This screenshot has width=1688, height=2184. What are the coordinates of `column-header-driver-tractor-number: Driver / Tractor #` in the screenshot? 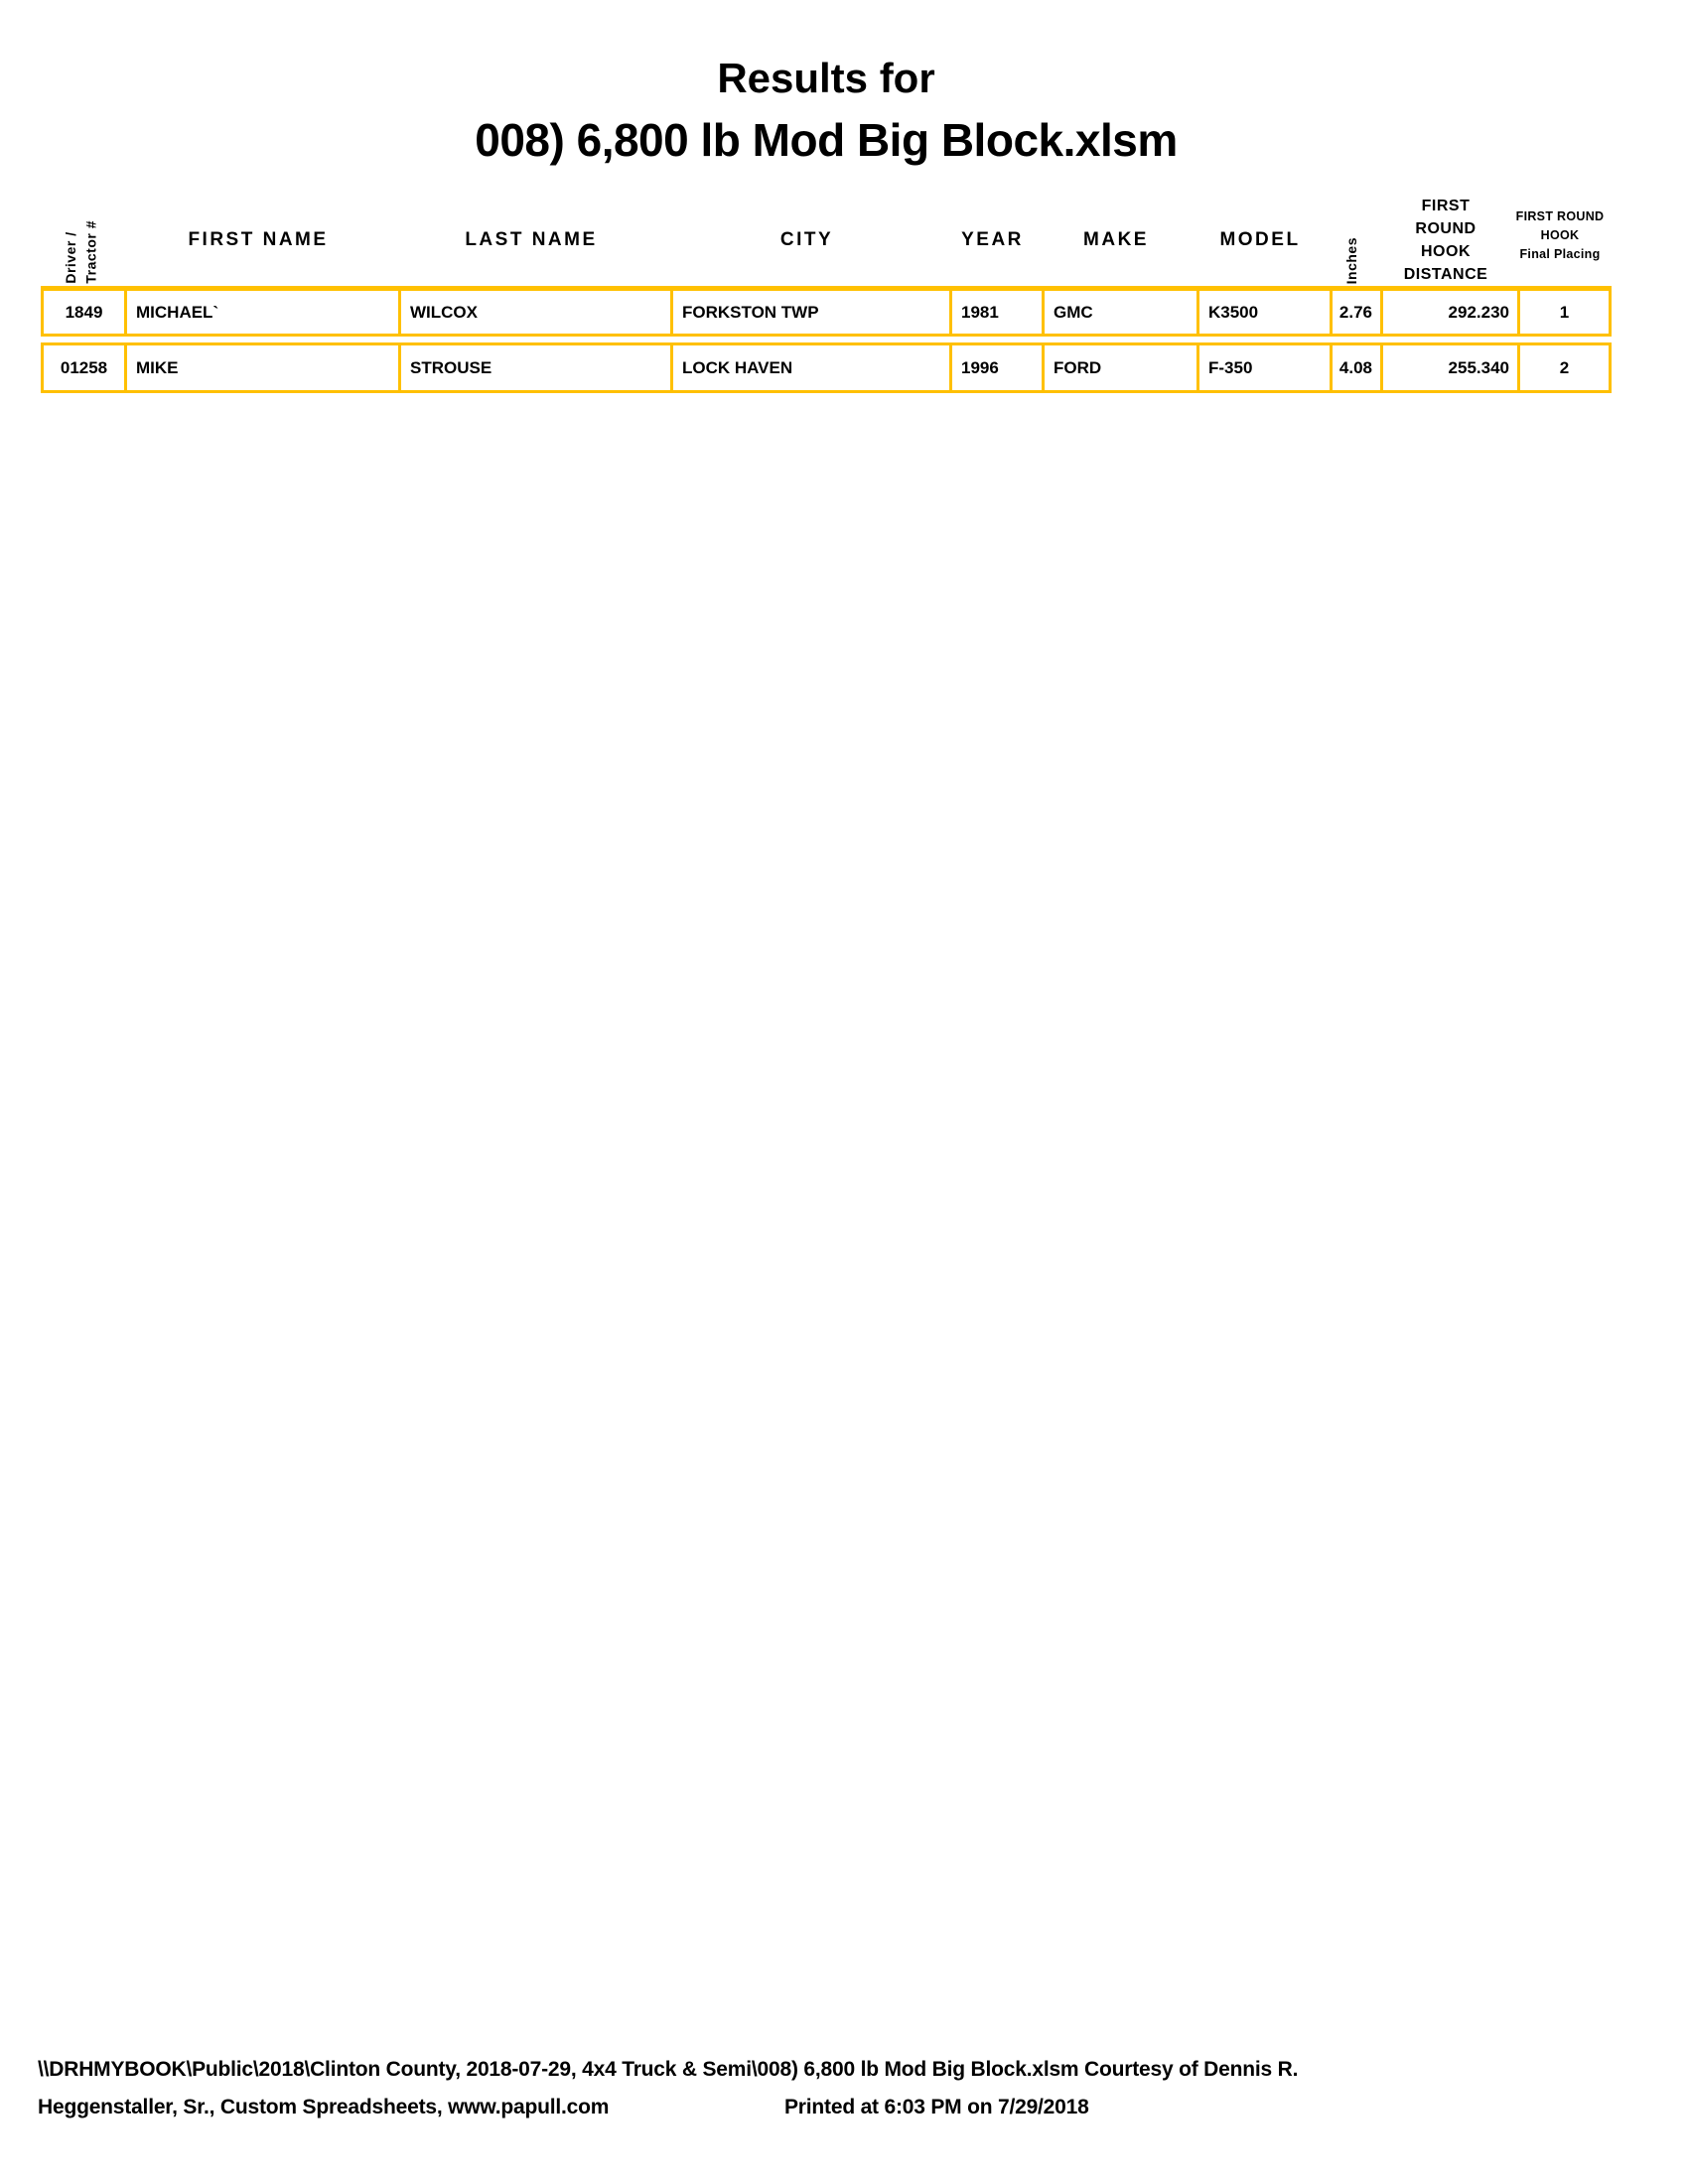 It's located at (81, 240).